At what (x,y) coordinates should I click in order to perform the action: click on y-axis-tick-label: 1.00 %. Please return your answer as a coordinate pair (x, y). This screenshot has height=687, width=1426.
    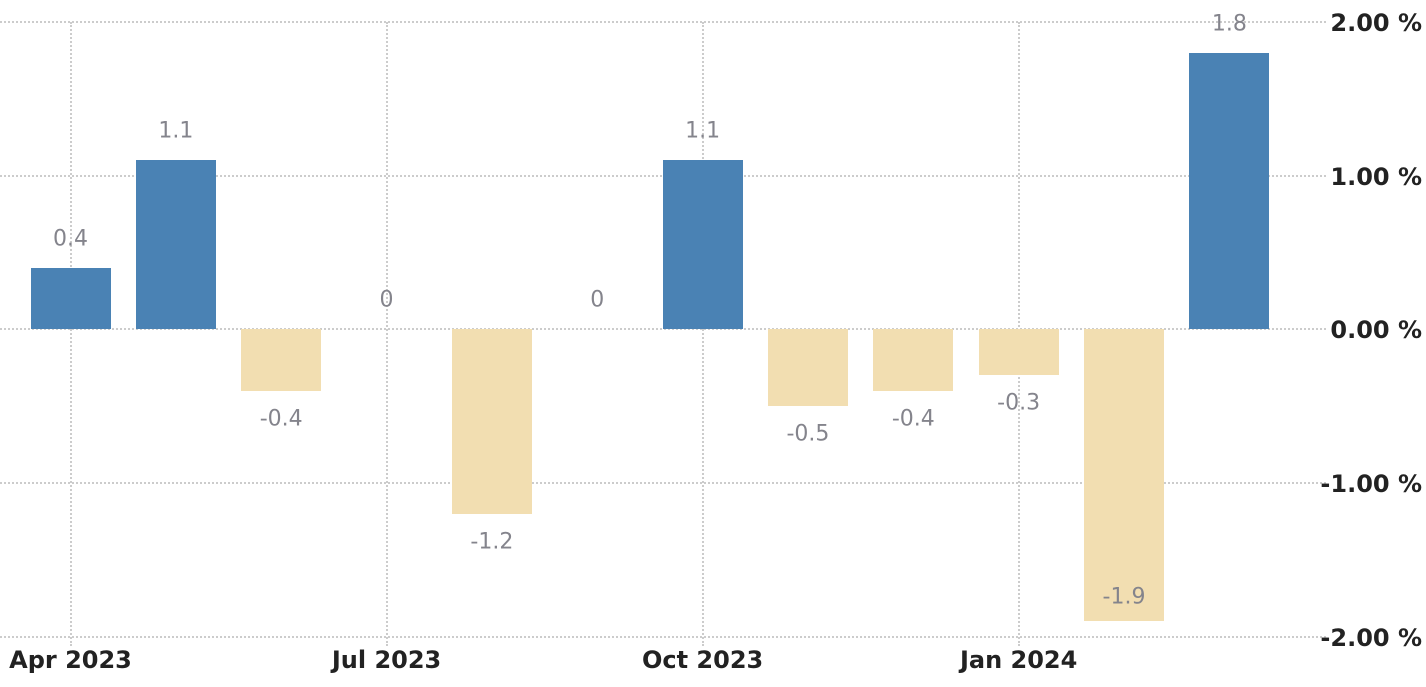
    Looking at the image, I should click on (1376, 176).